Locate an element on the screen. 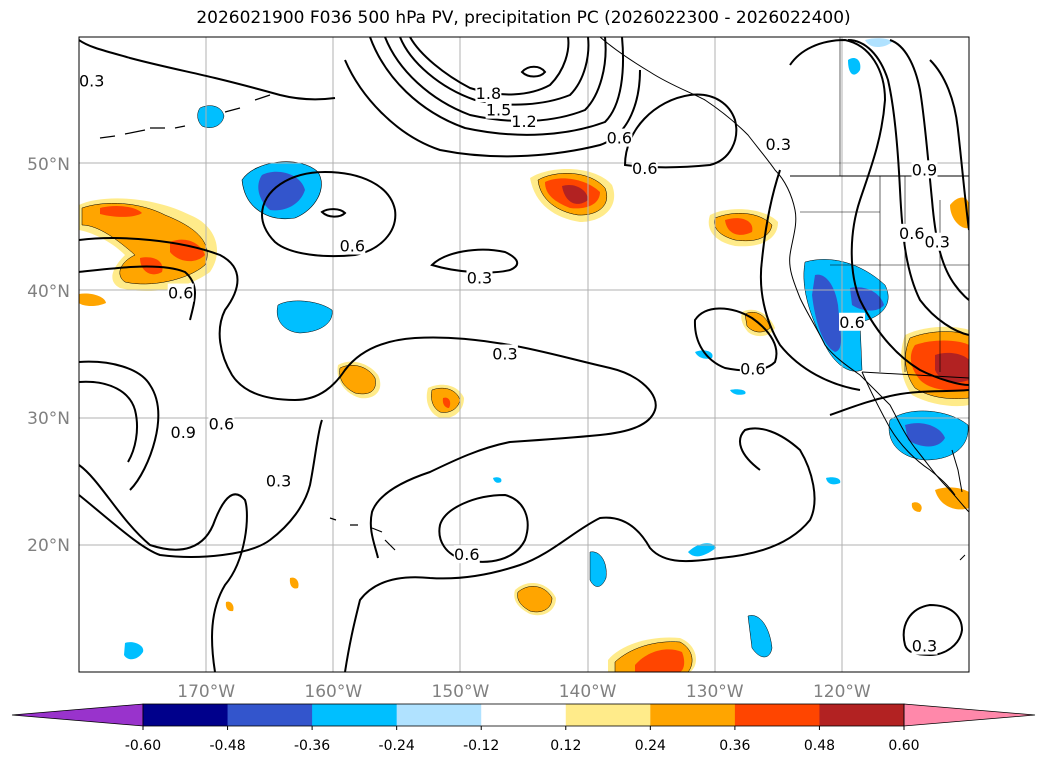 The width and height of the screenshot is (1047, 765). colorbar-extend-high is located at coordinates (969, 715).